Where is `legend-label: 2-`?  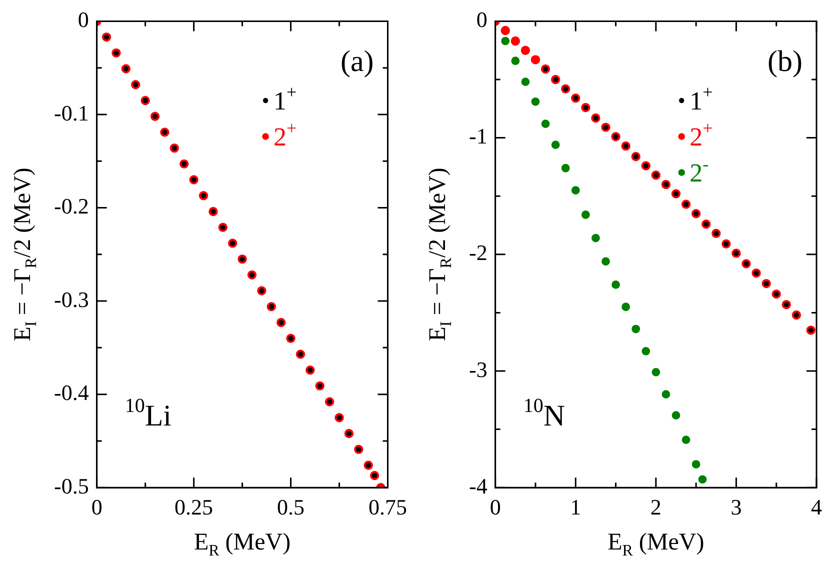 legend-label: 2- is located at coordinates (699, 171).